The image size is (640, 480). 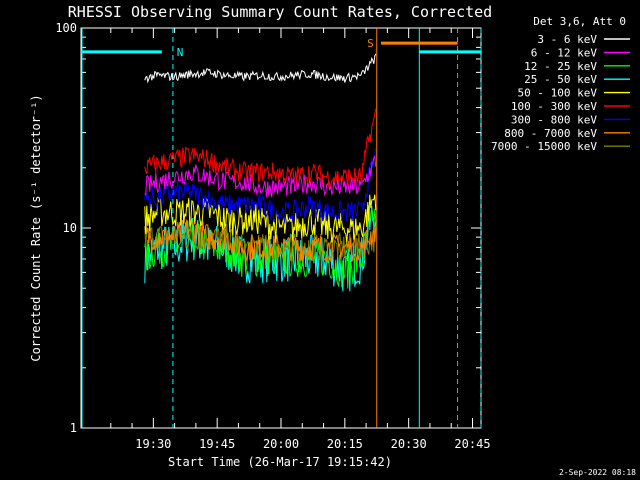 I want to click on legend-label: 25 - 50 keV, so click(x=560, y=79).